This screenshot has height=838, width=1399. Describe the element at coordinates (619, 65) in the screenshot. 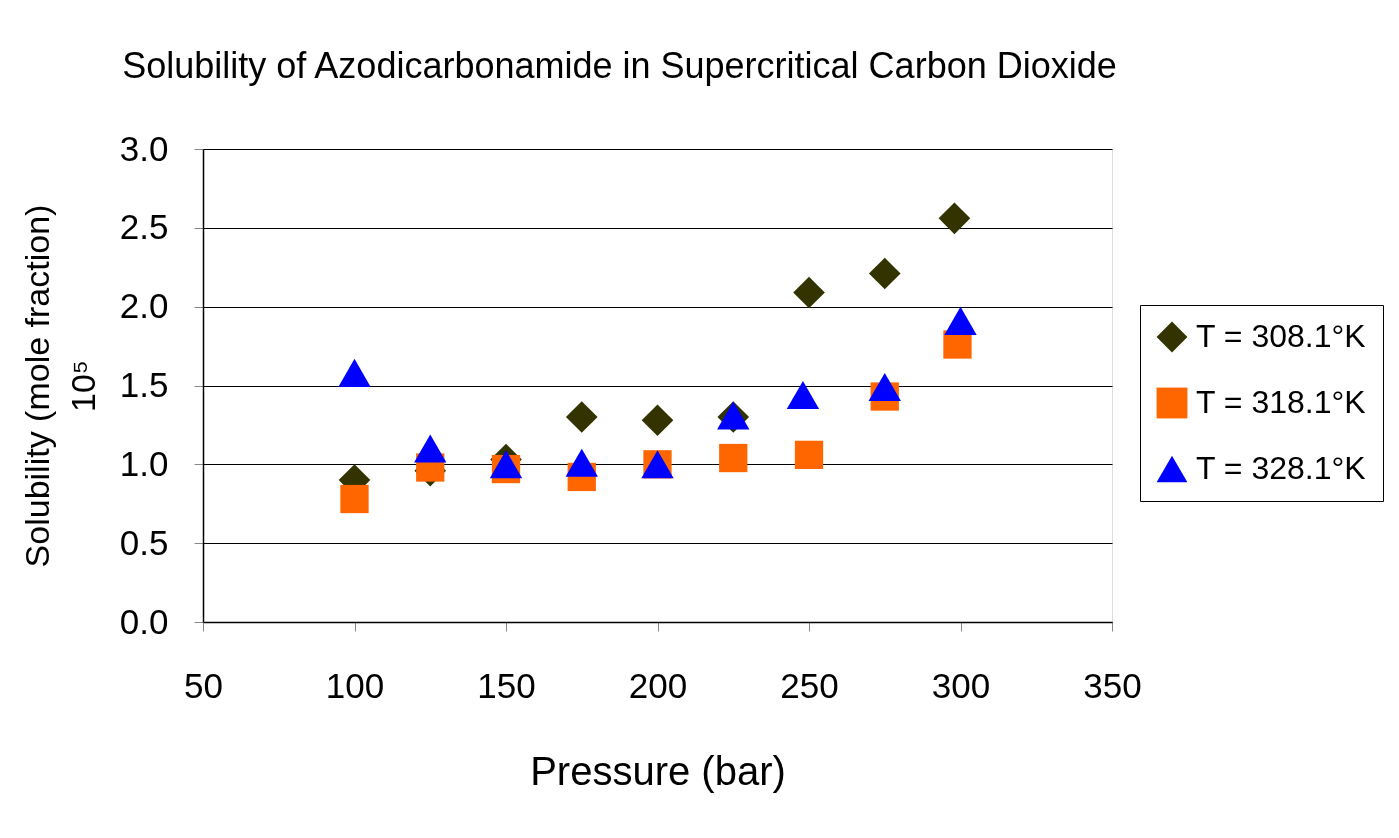

I see `chart-title: Solubility of Azodicarbonamide in Supercritical Carbon Dioxide` at that location.